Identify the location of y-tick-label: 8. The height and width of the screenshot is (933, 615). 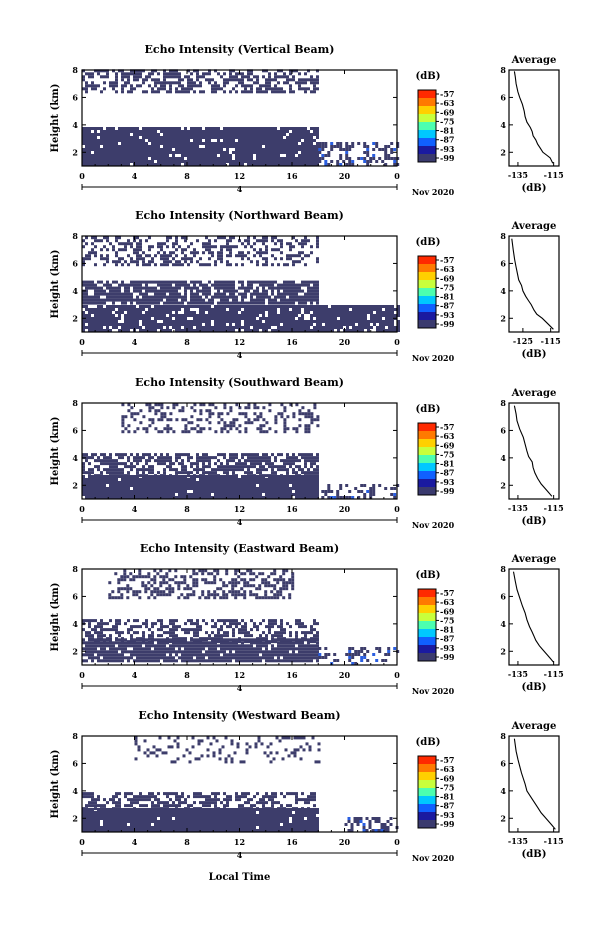
(75, 236).